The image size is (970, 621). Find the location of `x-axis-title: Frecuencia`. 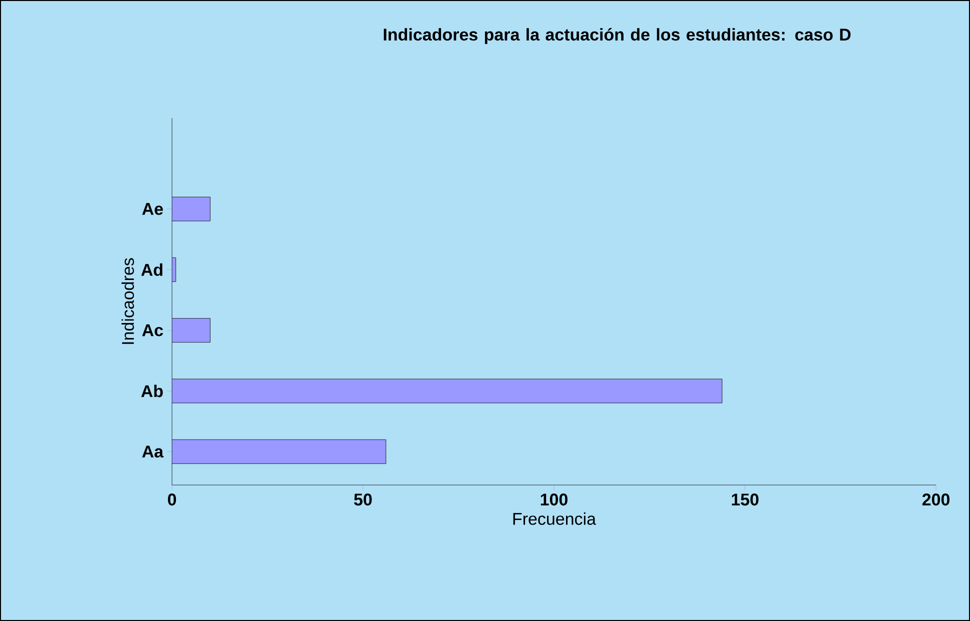

x-axis-title: Frecuencia is located at coordinates (554, 518).